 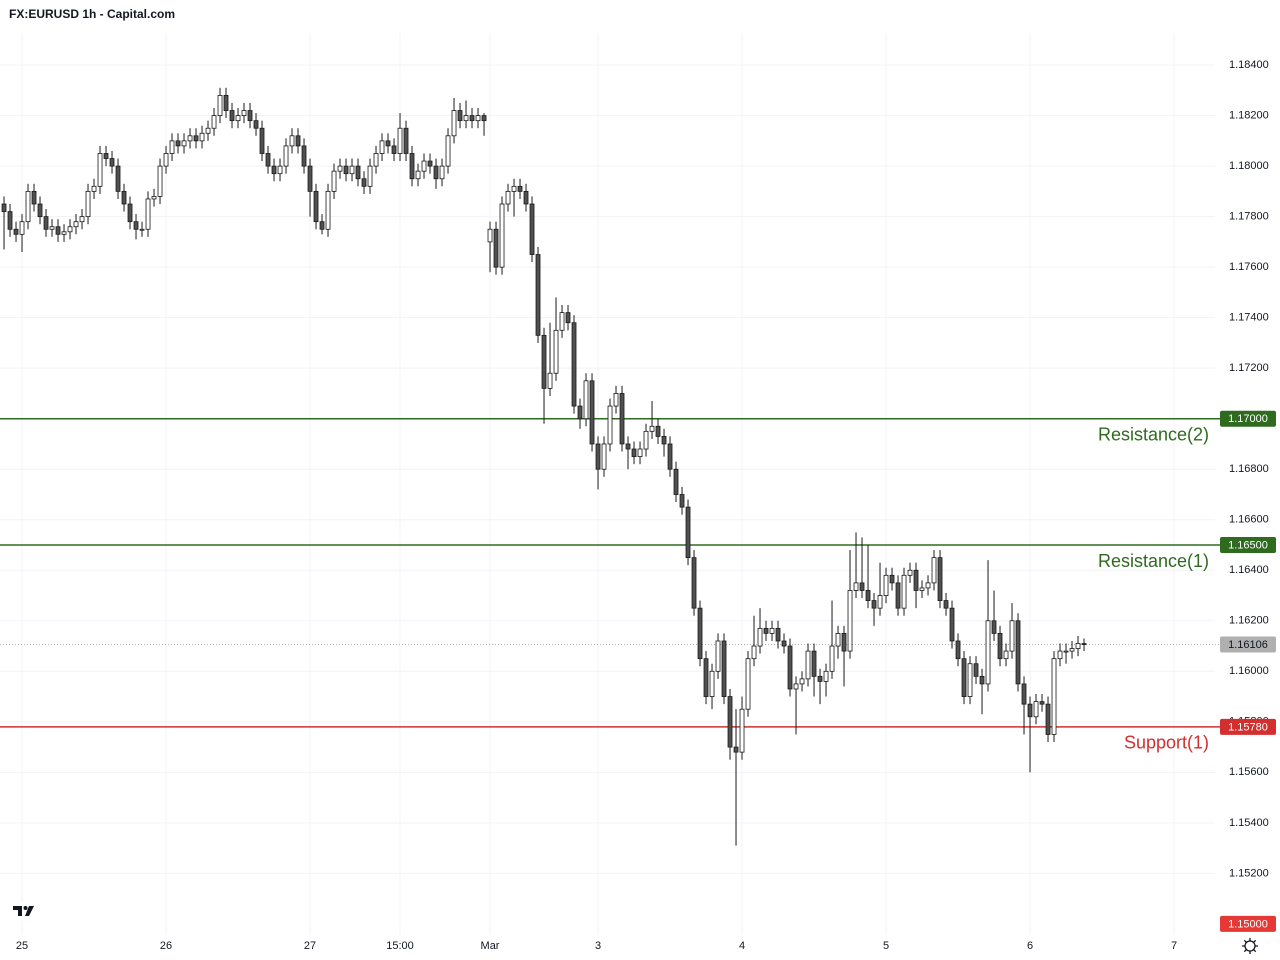 I want to click on y-tick-label: 1.16200, so click(x=1249, y=621).